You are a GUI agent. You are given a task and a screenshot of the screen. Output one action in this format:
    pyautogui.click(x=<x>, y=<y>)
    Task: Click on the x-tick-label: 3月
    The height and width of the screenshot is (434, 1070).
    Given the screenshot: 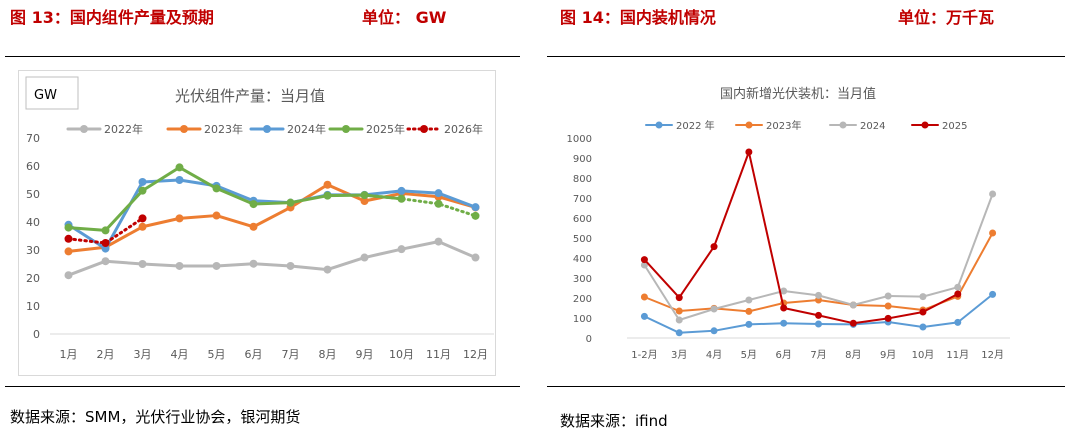 What is the action you would take?
    pyautogui.click(x=143, y=354)
    